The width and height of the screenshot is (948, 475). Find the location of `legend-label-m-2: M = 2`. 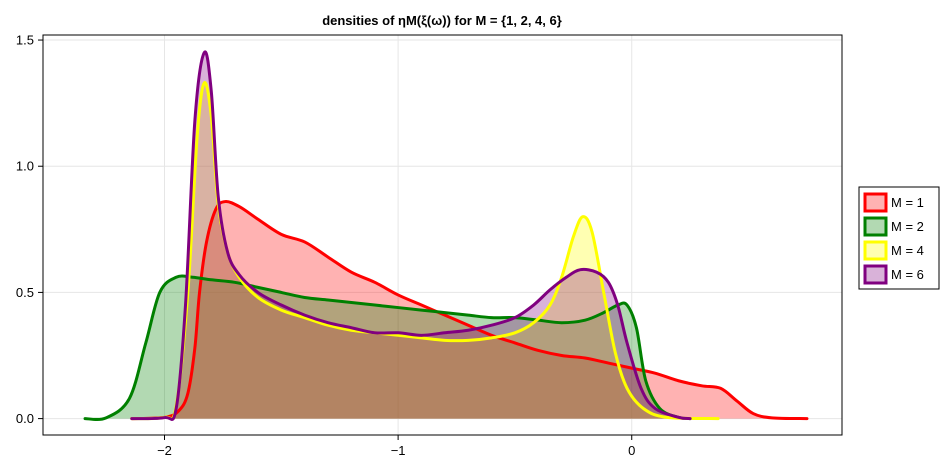

legend-label-m-2: M = 2 is located at coordinates (907, 226).